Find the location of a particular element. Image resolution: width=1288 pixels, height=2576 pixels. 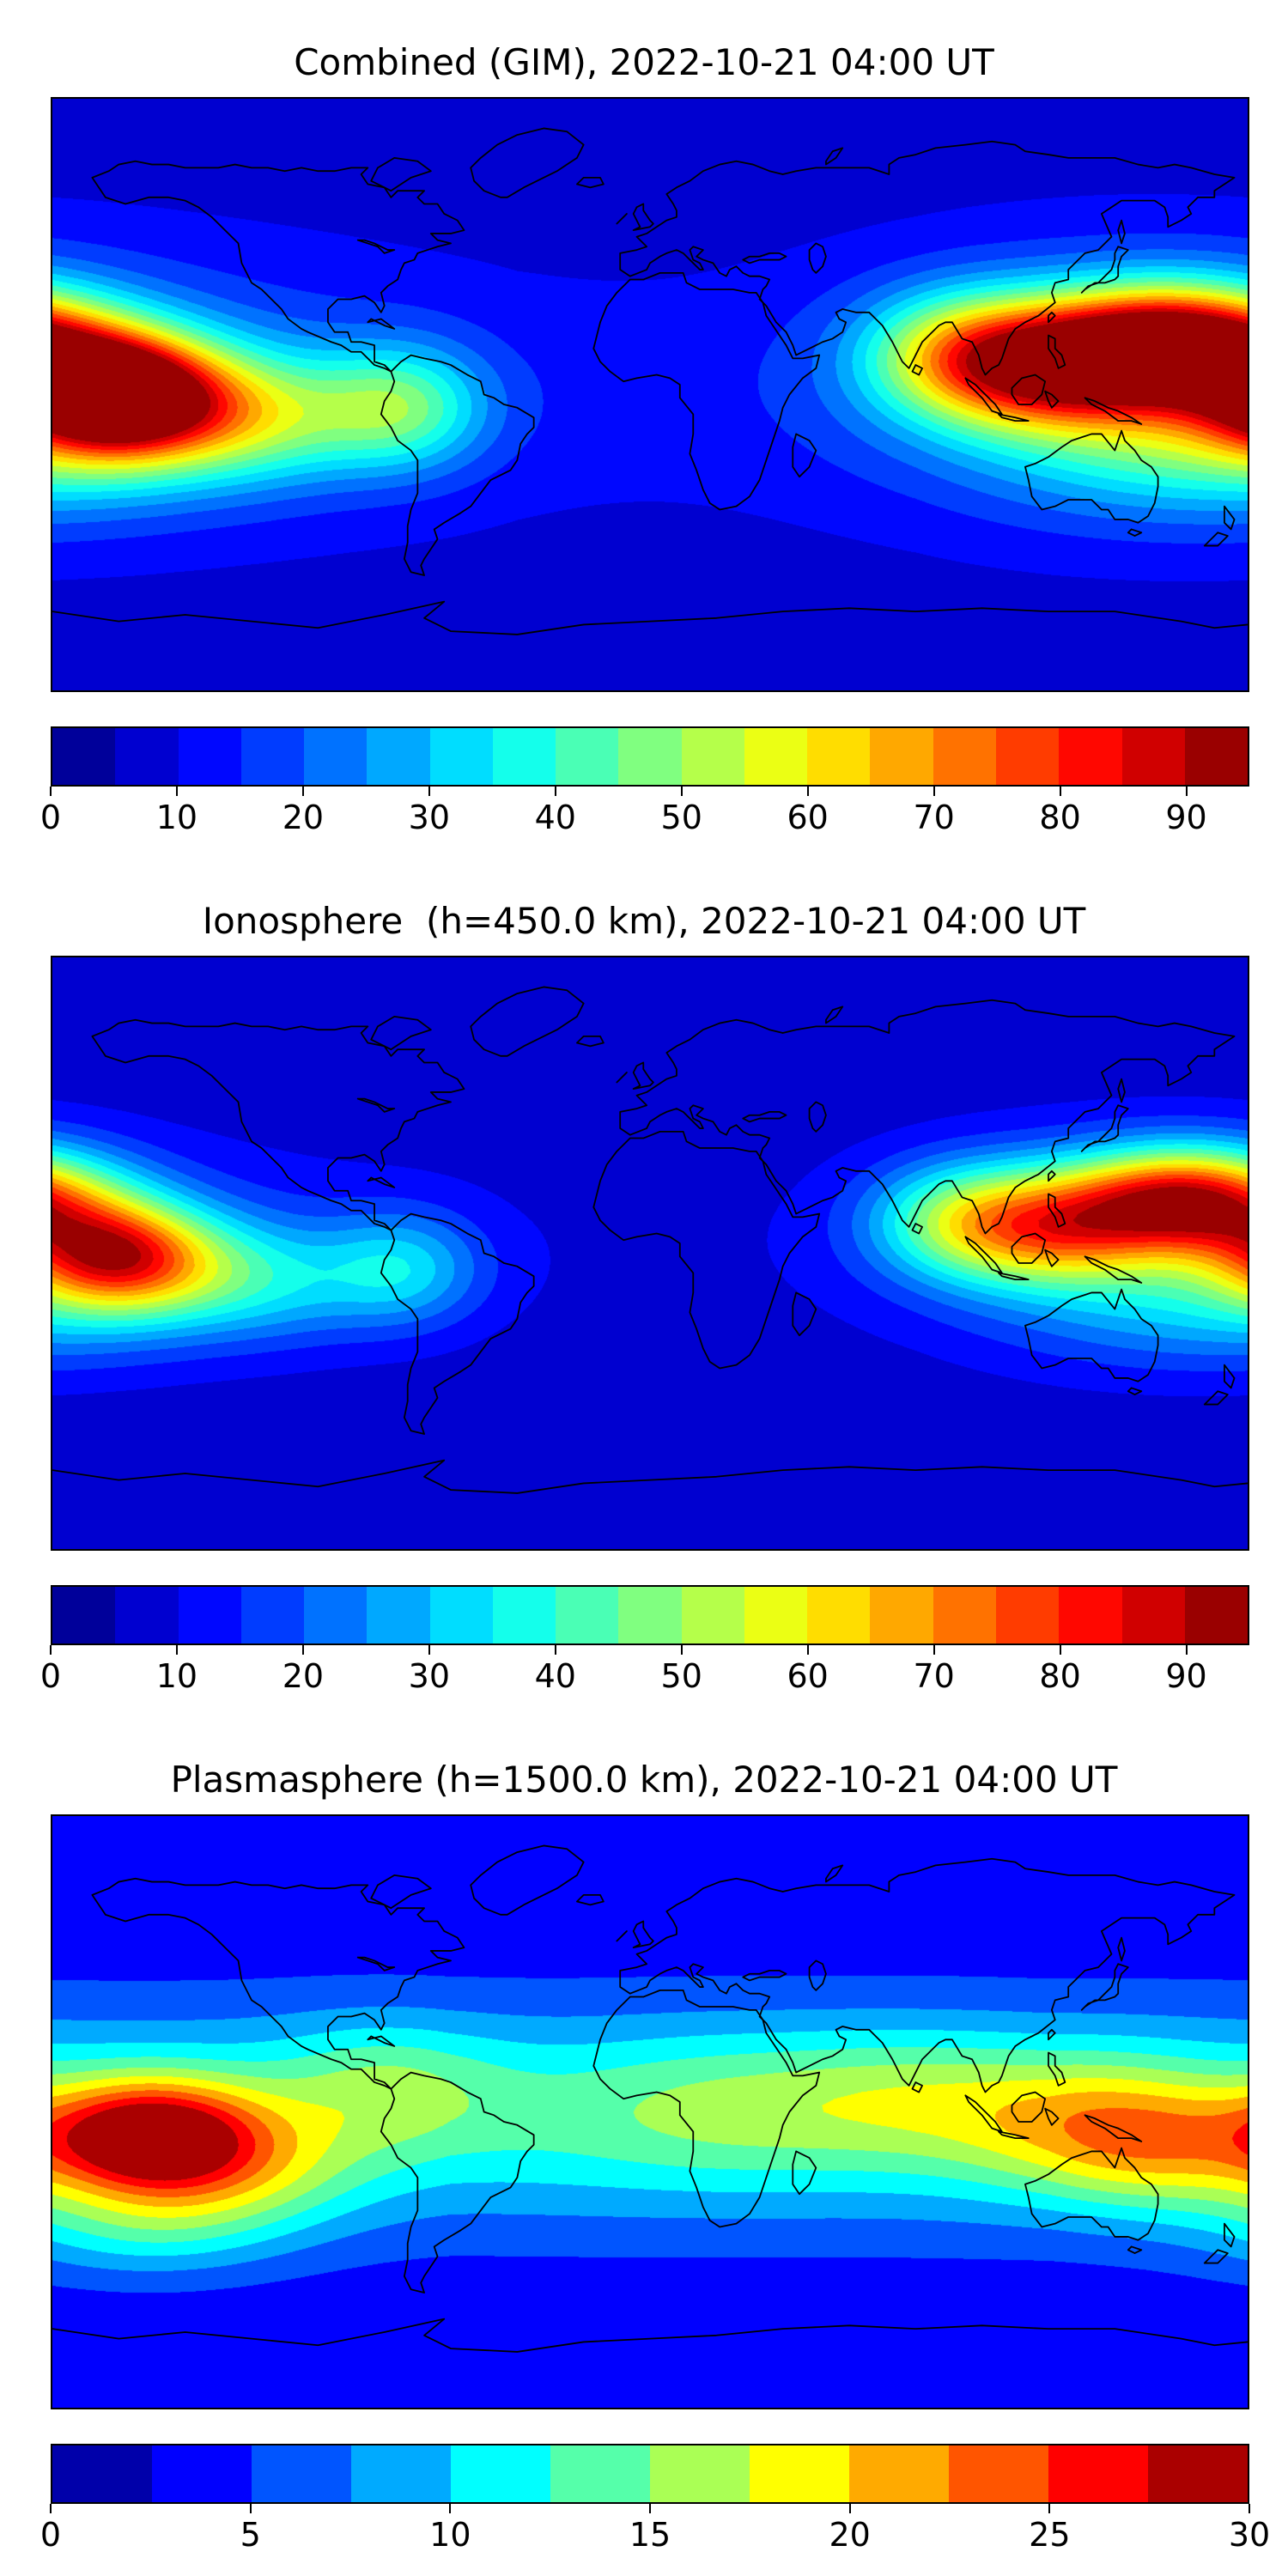

coastline-madagascar is located at coordinates (804, 455).